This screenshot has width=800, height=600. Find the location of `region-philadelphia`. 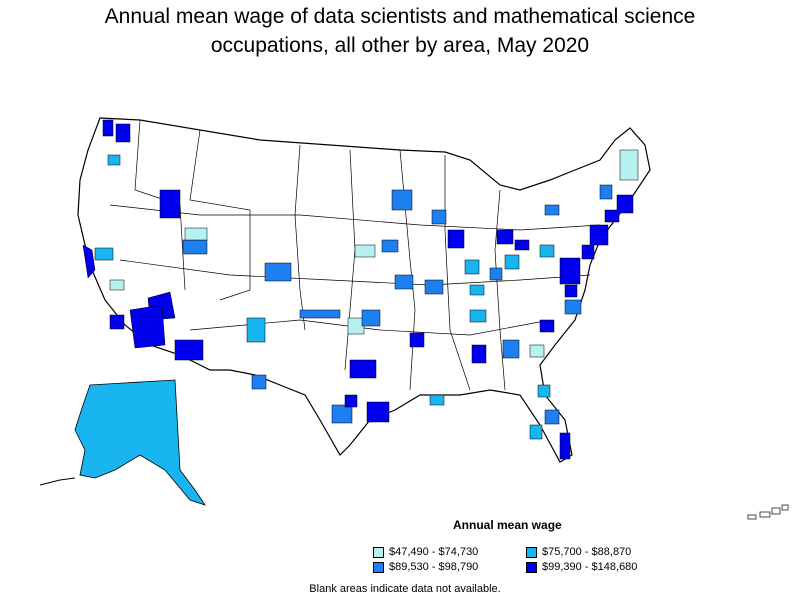

region-philadelphia is located at coordinates (588, 252).